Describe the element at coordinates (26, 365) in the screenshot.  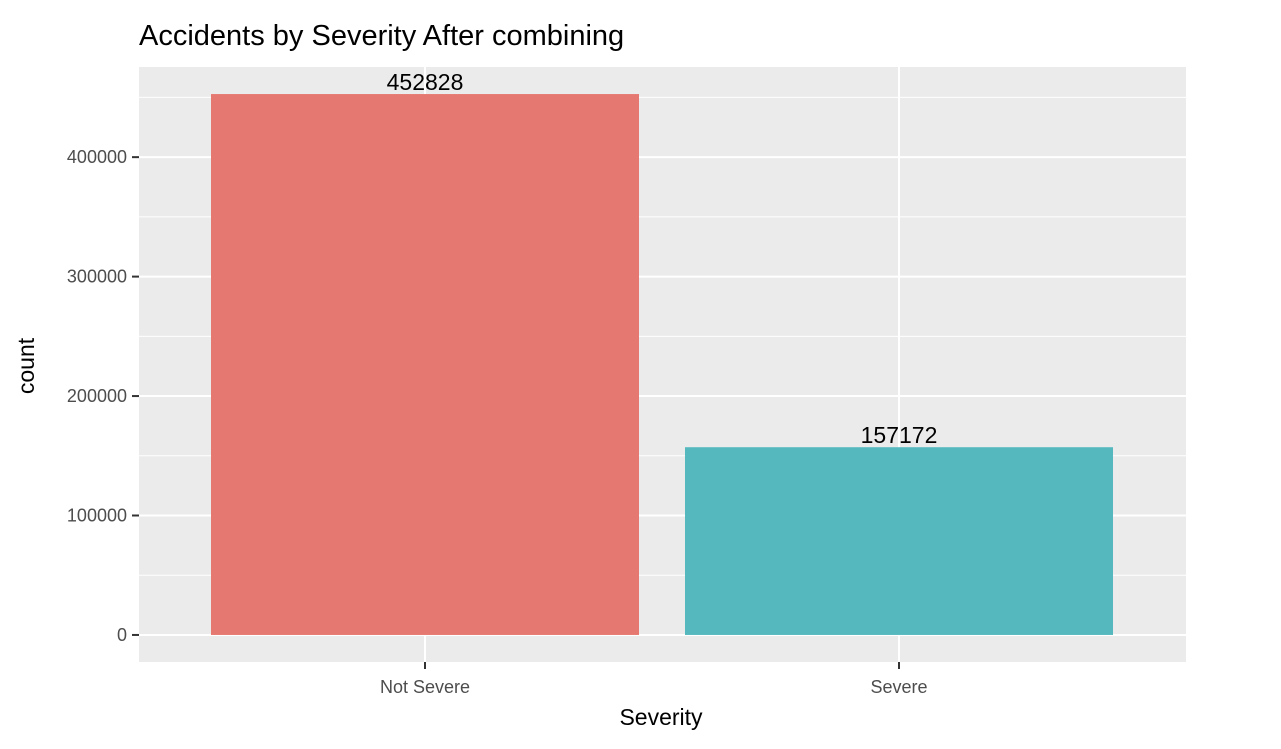
I see `y-axis-title: count` at that location.